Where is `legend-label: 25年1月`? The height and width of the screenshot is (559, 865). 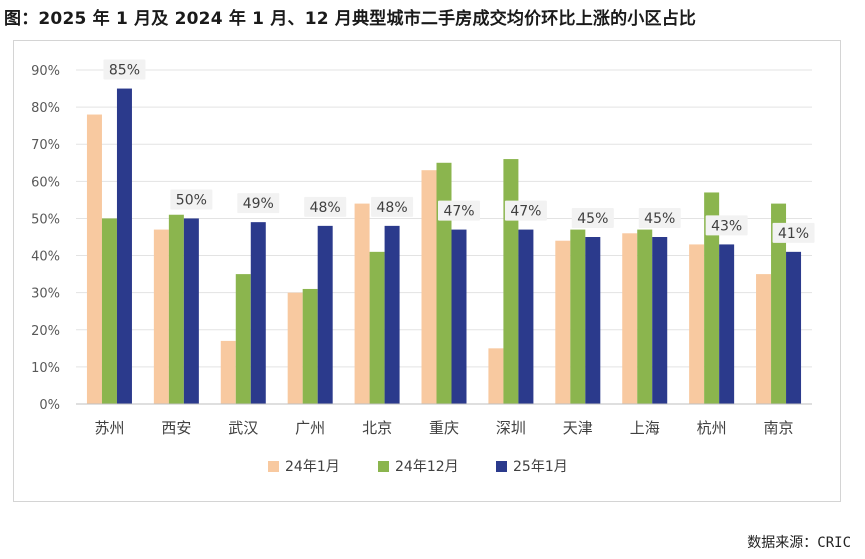
legend-label: 25年1月 is located at coordinates (540, 467).